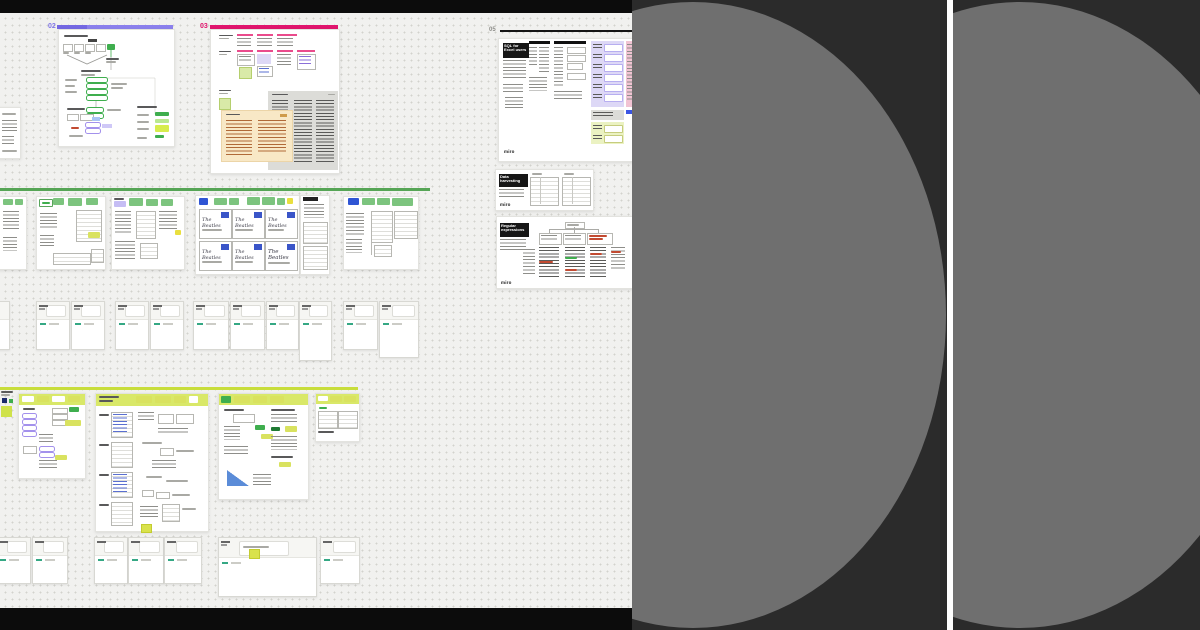 This screenshot has height=630, width=1200. I want to click on green-sticky-mini, so click(11, 401).